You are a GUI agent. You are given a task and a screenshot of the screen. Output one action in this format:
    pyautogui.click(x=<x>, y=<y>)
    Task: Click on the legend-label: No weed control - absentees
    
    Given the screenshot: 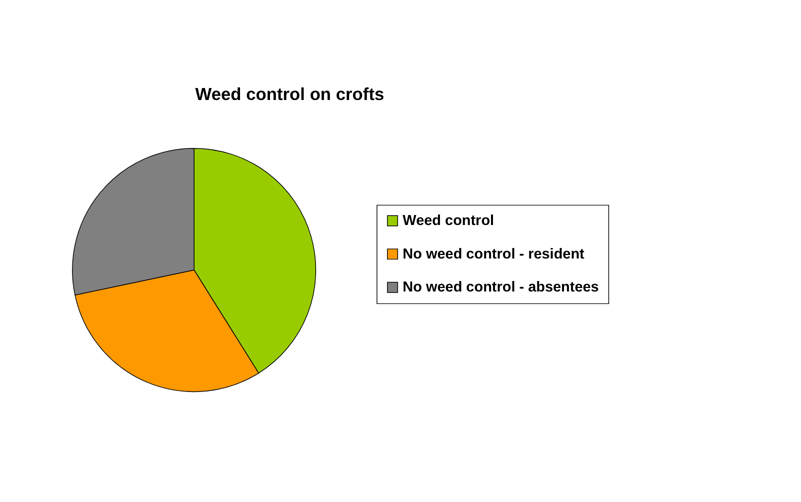 What is the action you would take?
    pyautogui.click(x=500, y=288)
    